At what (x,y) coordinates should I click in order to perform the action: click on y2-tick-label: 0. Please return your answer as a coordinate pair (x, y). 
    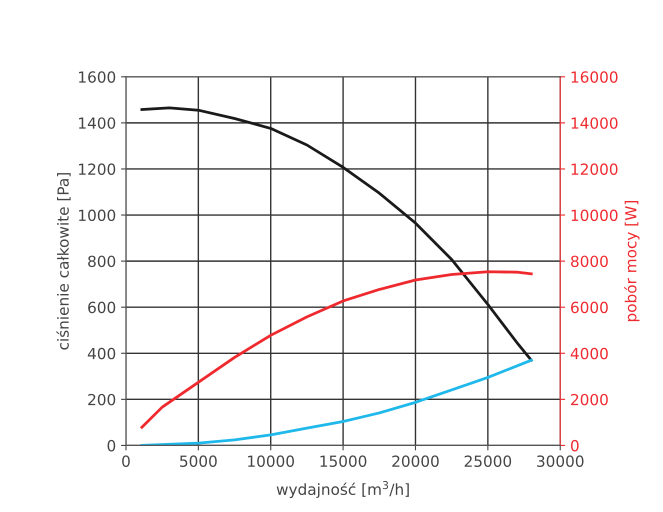
    Looking at the image, I should click on (574, 446).